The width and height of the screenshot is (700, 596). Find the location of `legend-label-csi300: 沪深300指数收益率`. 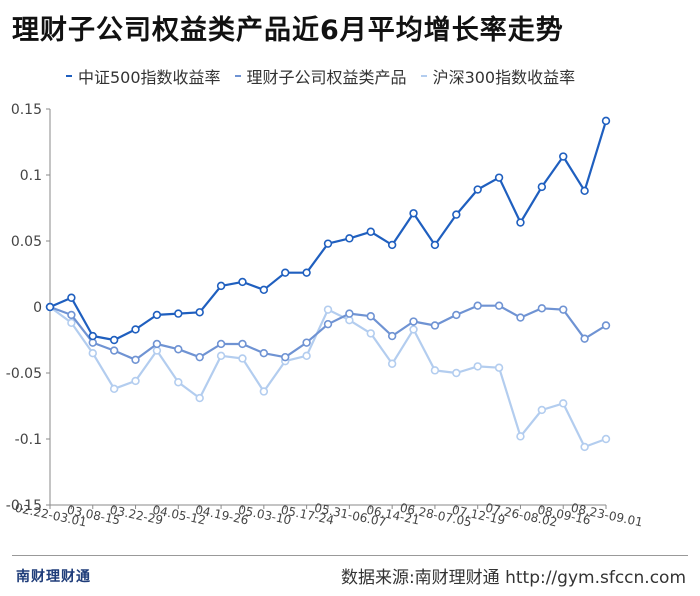

legend-label-csi300: 沪深300指数收益率 is located at coordinates (504, 77).